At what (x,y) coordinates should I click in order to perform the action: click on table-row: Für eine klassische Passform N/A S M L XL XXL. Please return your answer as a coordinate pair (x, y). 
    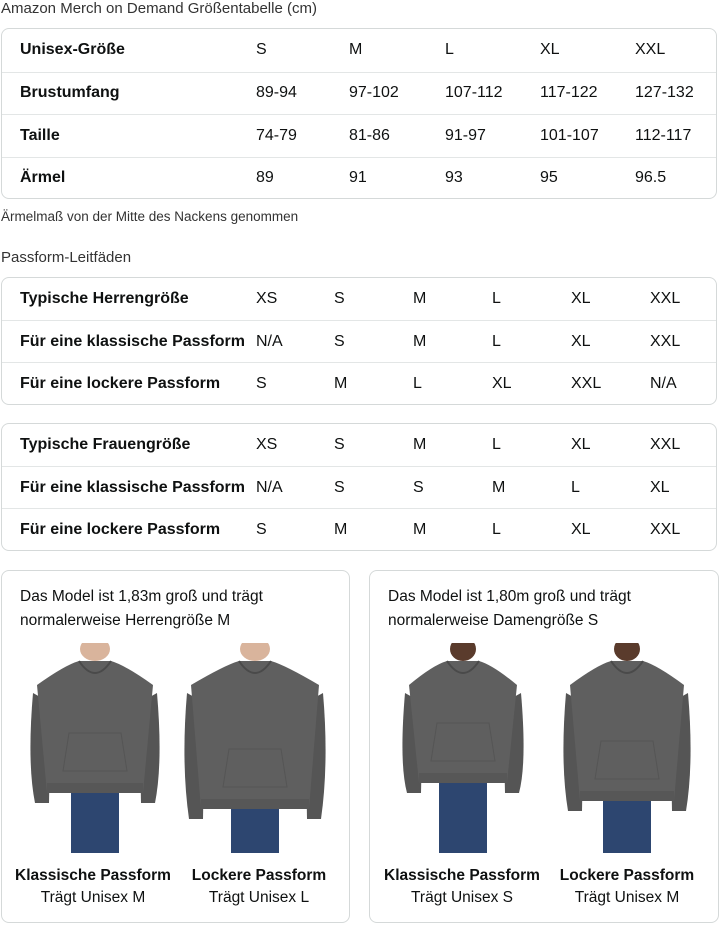
    Looking at the image, I should click on (359, 341).